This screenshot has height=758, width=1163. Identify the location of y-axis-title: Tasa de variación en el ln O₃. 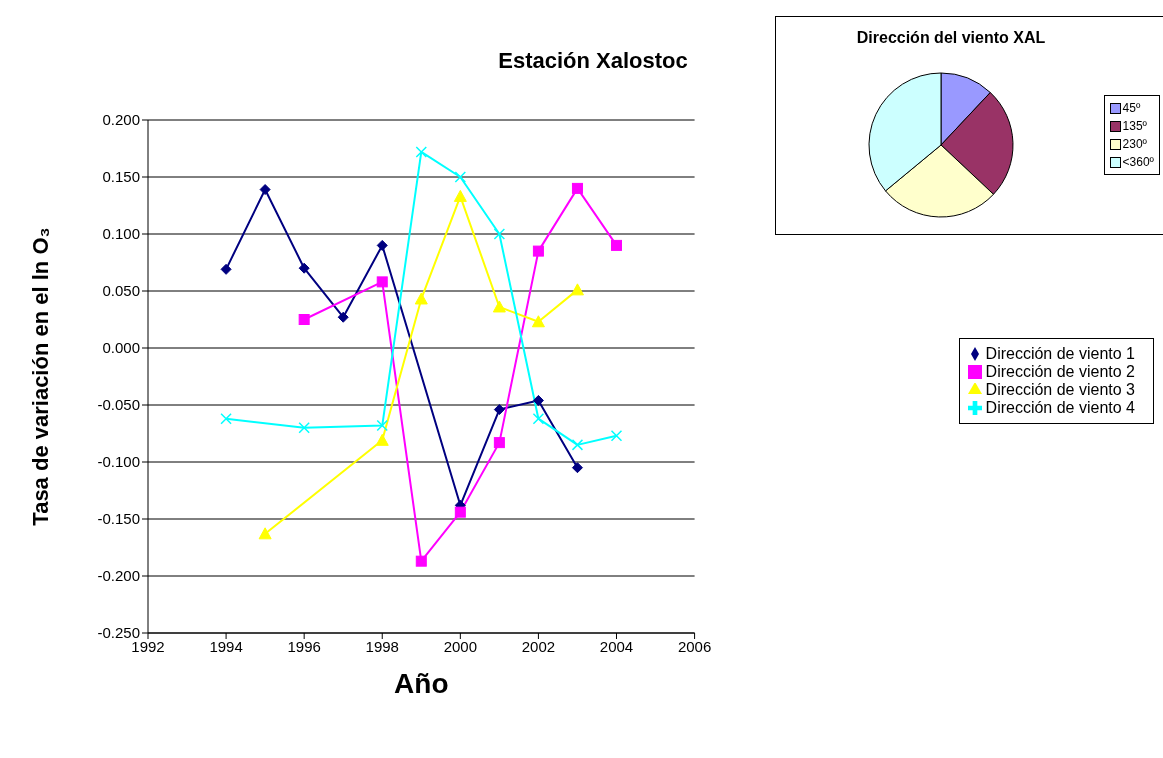
(40, 376).